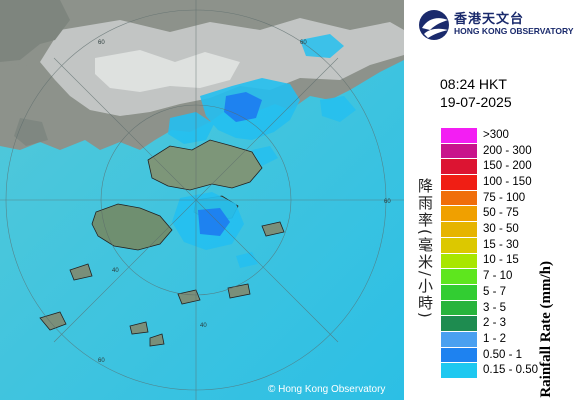 The height and width of the screenshot is (400, 577). I want to click on legend-label: 150 - 200, so click(507, 166).